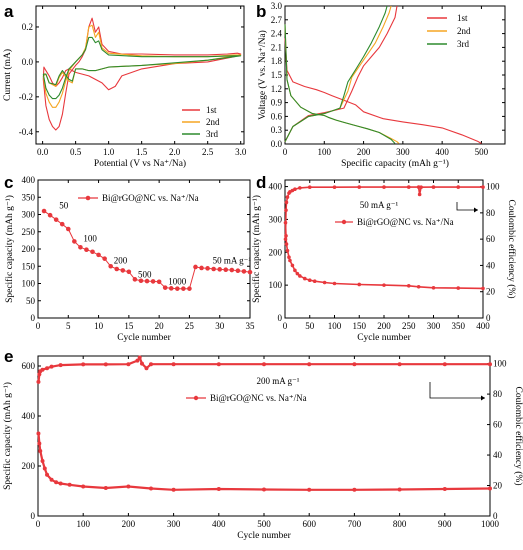  What do you see at coordinates (276, 187) in the screenshot?
I see `d-y-tick-label: 400` at bounding box center [276, 187].